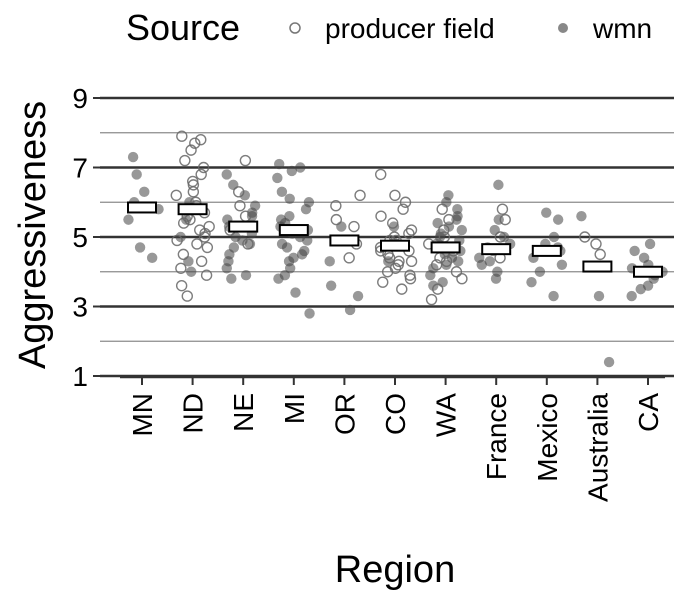 Image resolution: width=674 pixels, height=592 pixels. Describe the element at coordinates (80, 237) in the screenshot. I see `y-tick-label: 5` at that location.